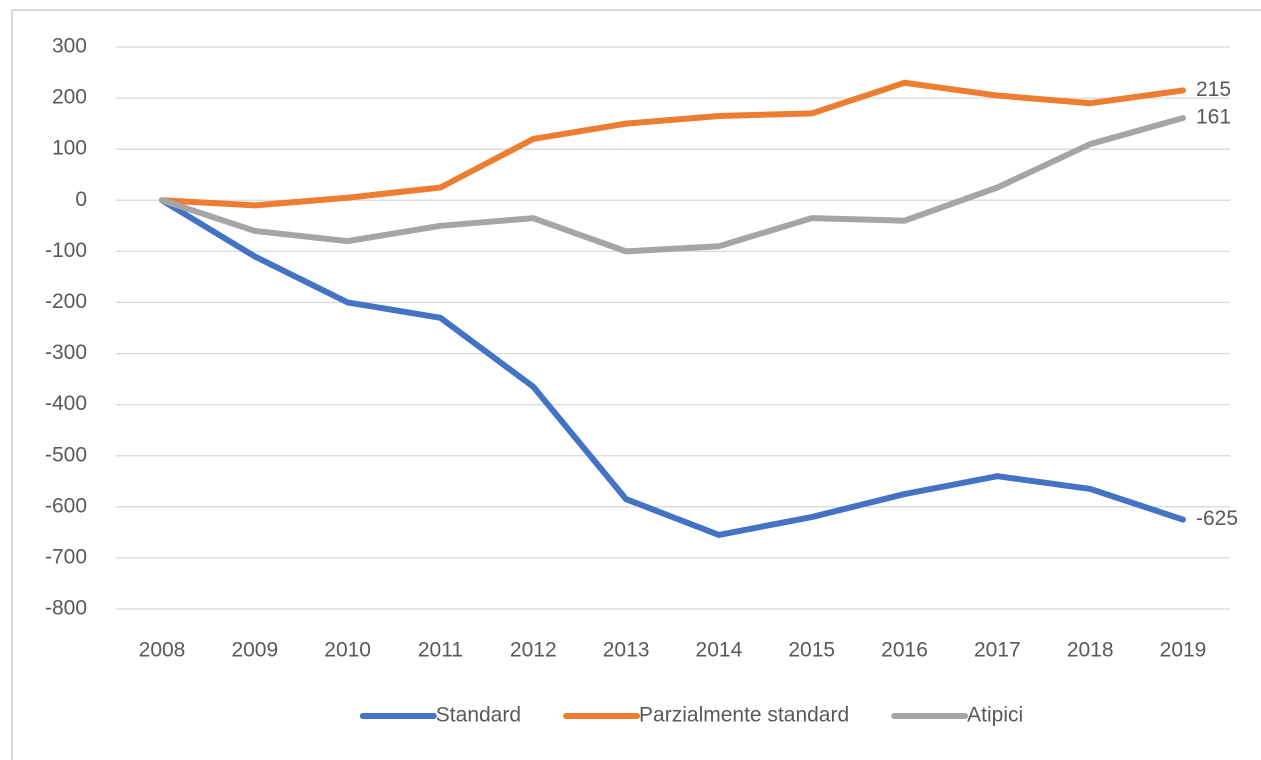 The width and height of the screenshot is (1261, 760). I want to click on y-tick-label: -300, so click(66, 352).